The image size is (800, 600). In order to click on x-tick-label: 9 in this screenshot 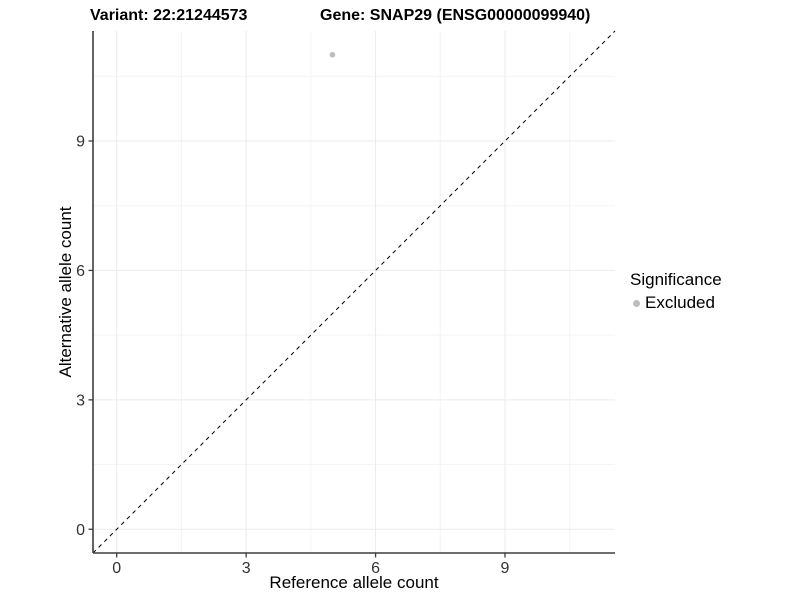, I will do `click(505, 568)`.